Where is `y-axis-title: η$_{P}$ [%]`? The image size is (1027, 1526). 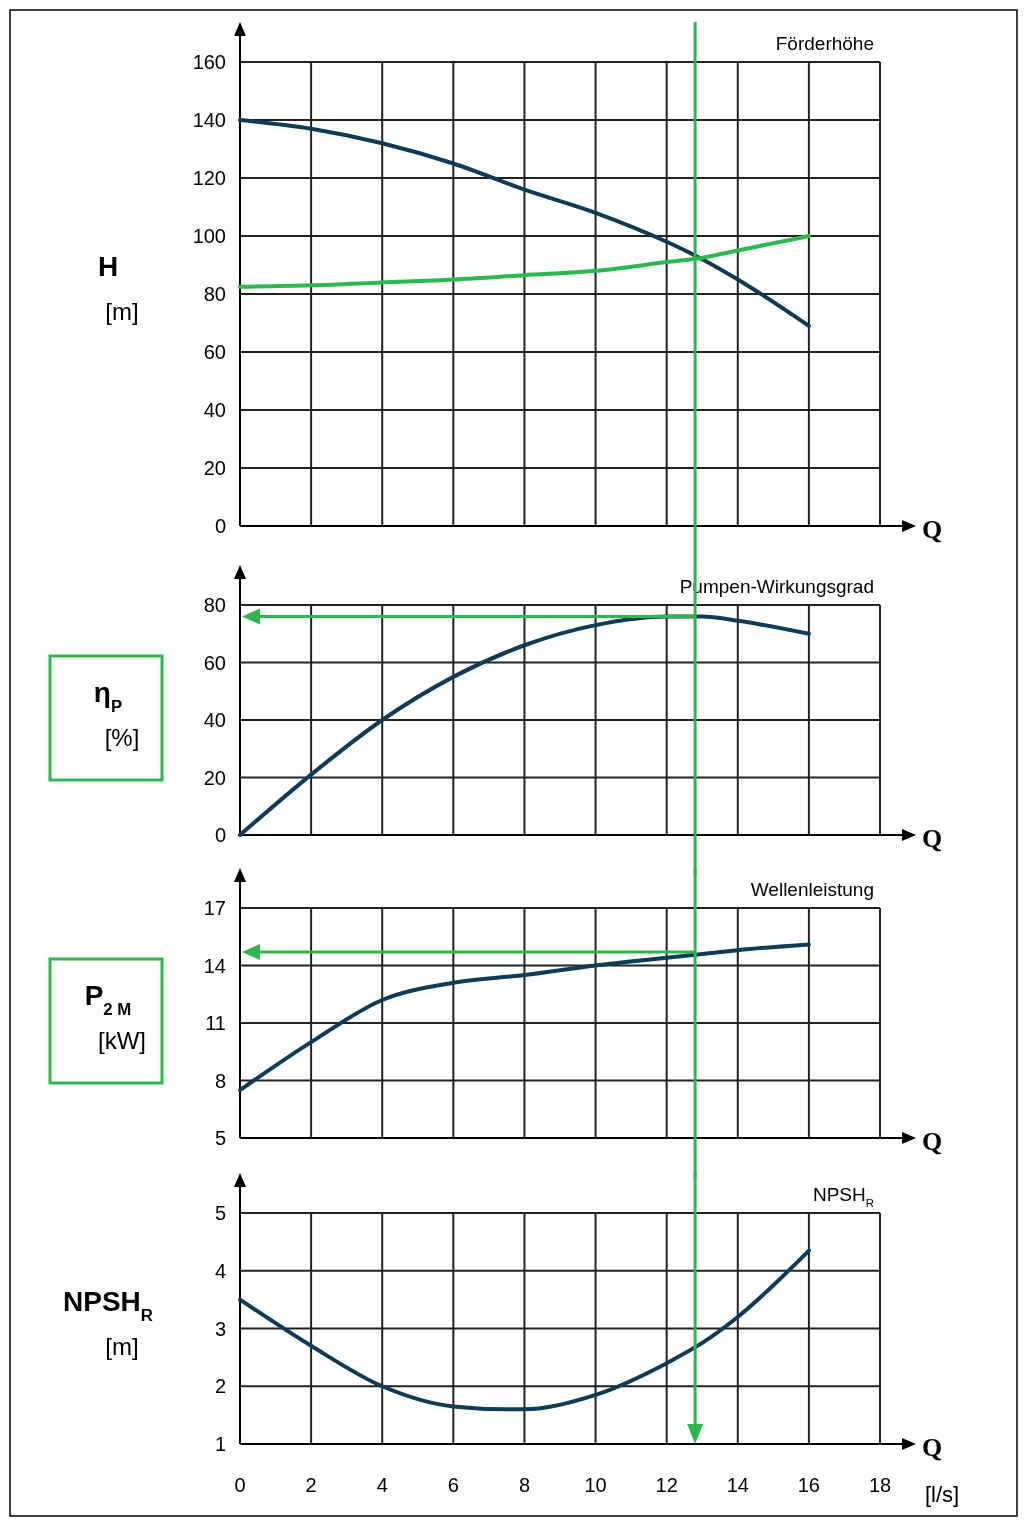 y-axis-title: η$_{P}$ [%] is located at coordinates (116, 714).